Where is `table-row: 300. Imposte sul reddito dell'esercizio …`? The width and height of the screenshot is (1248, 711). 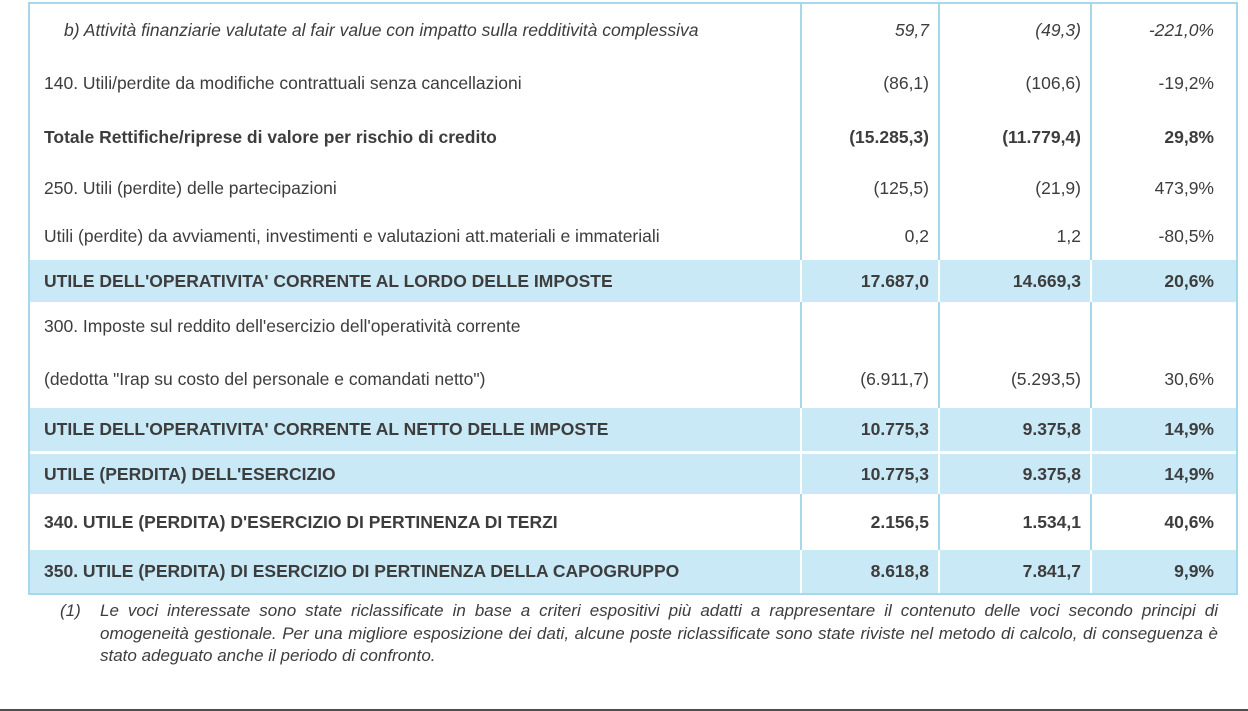
table-row: 300. Imposte sul reddito dell'esercizio … is located at coordinates (633, 326).